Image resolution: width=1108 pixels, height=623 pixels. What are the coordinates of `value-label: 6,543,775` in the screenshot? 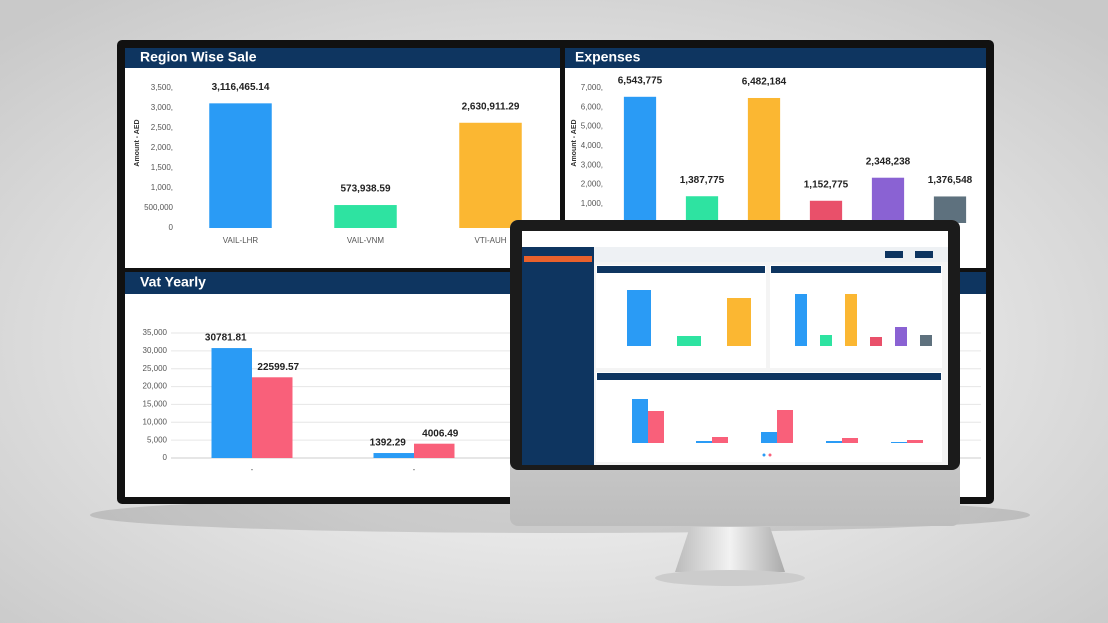 It's located at (640, 80).